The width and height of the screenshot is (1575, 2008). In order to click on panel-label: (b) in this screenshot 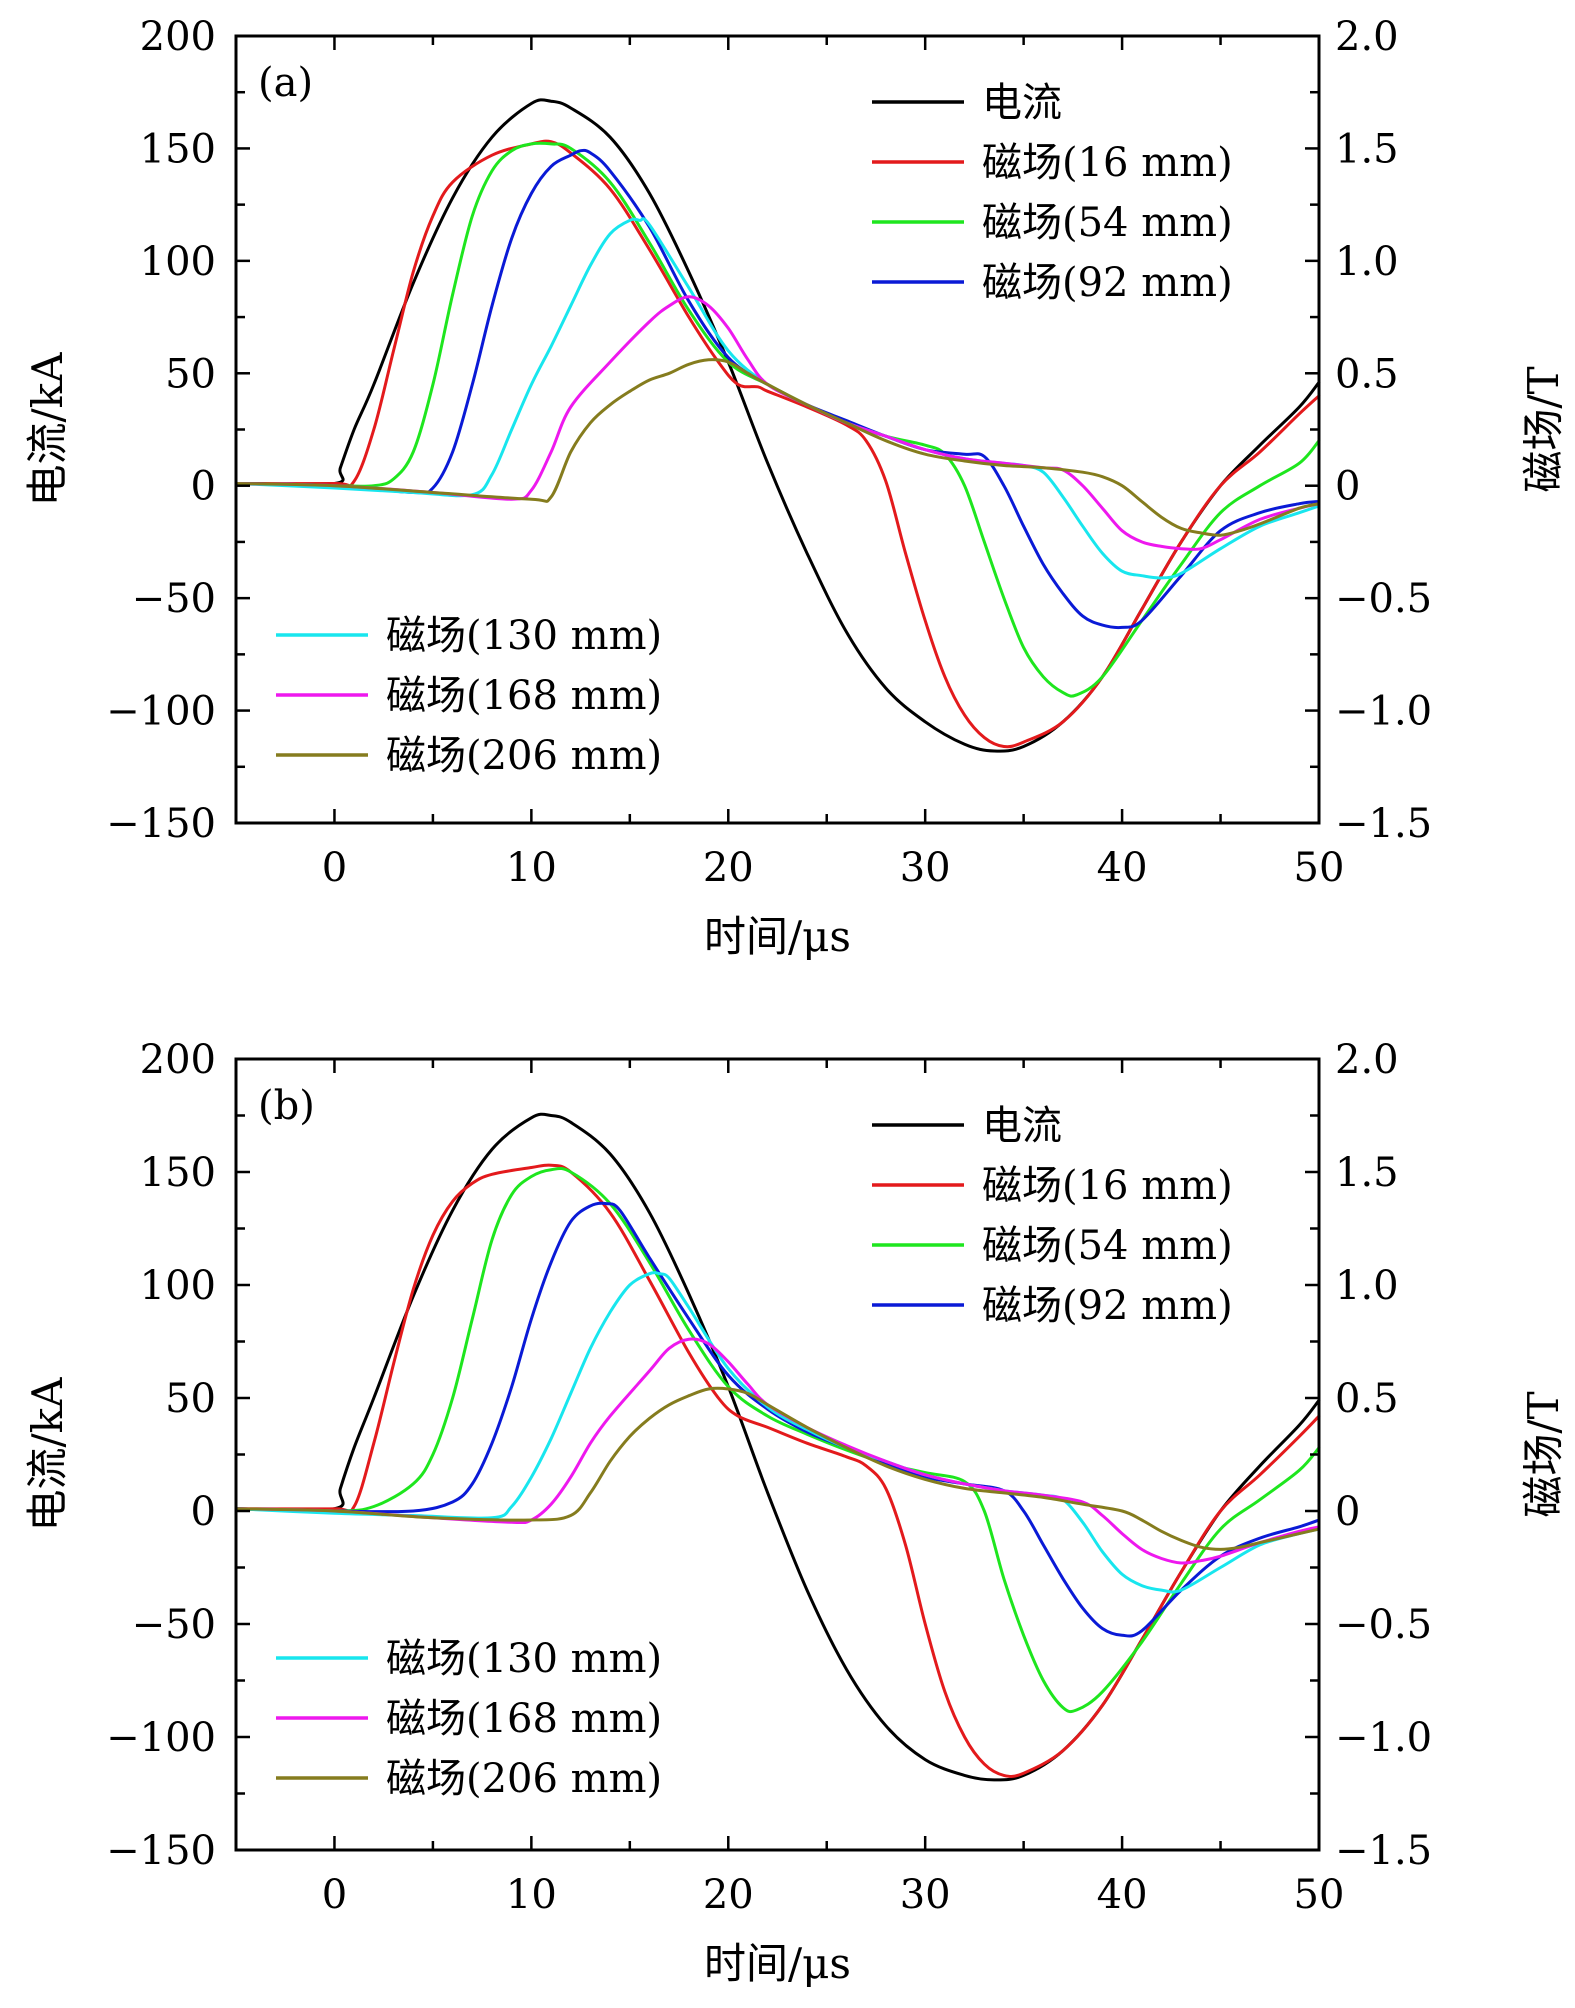, I will do `click(286, 1106)`.